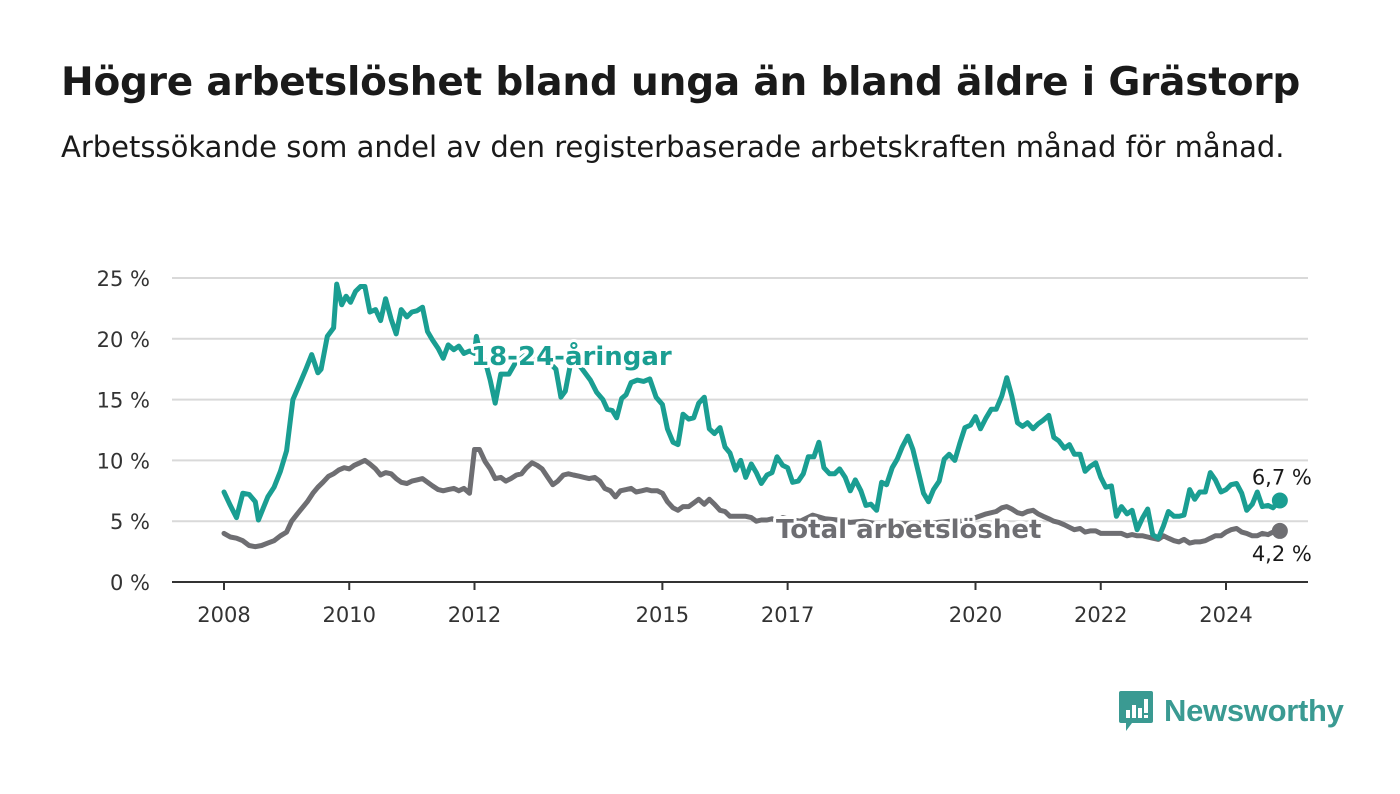 The width and height of the screenshot is (1400, 794). I want to click on x-tick-label: 2010, so click(349, 615).